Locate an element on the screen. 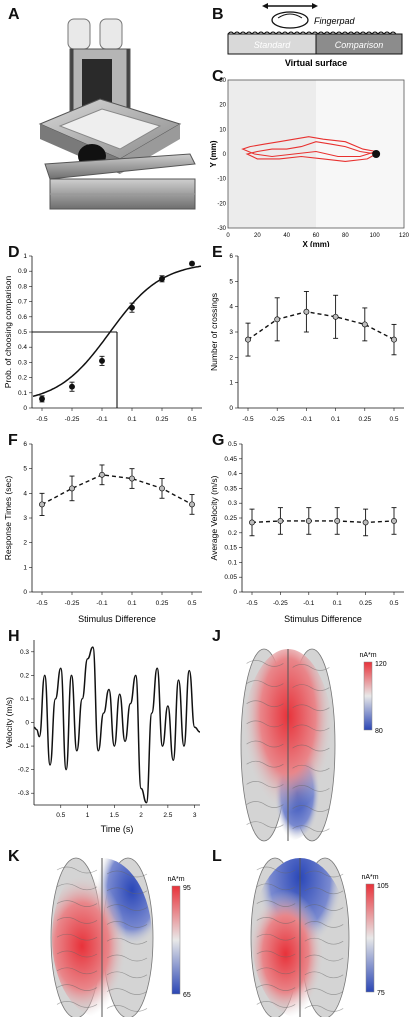 This screenshot has height=1019, width=411. series-line is located at coordinates (323, 522).